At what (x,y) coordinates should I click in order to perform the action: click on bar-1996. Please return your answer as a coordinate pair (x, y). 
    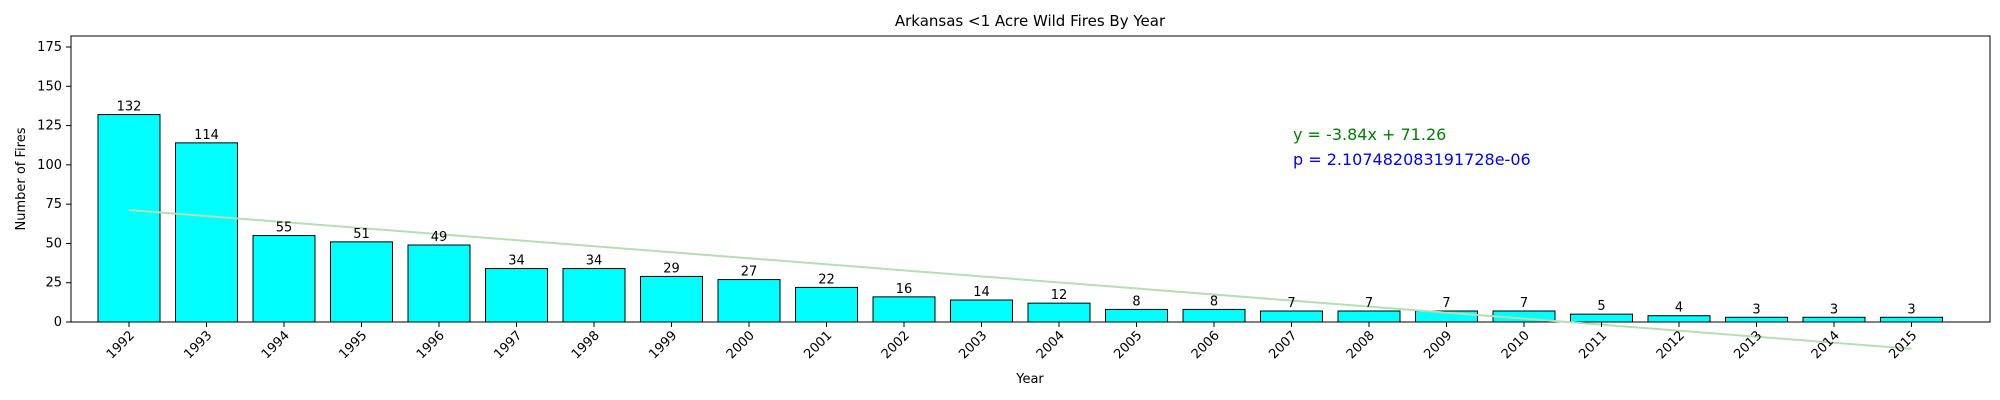
    Looking at the image, I should click on (439, 283).